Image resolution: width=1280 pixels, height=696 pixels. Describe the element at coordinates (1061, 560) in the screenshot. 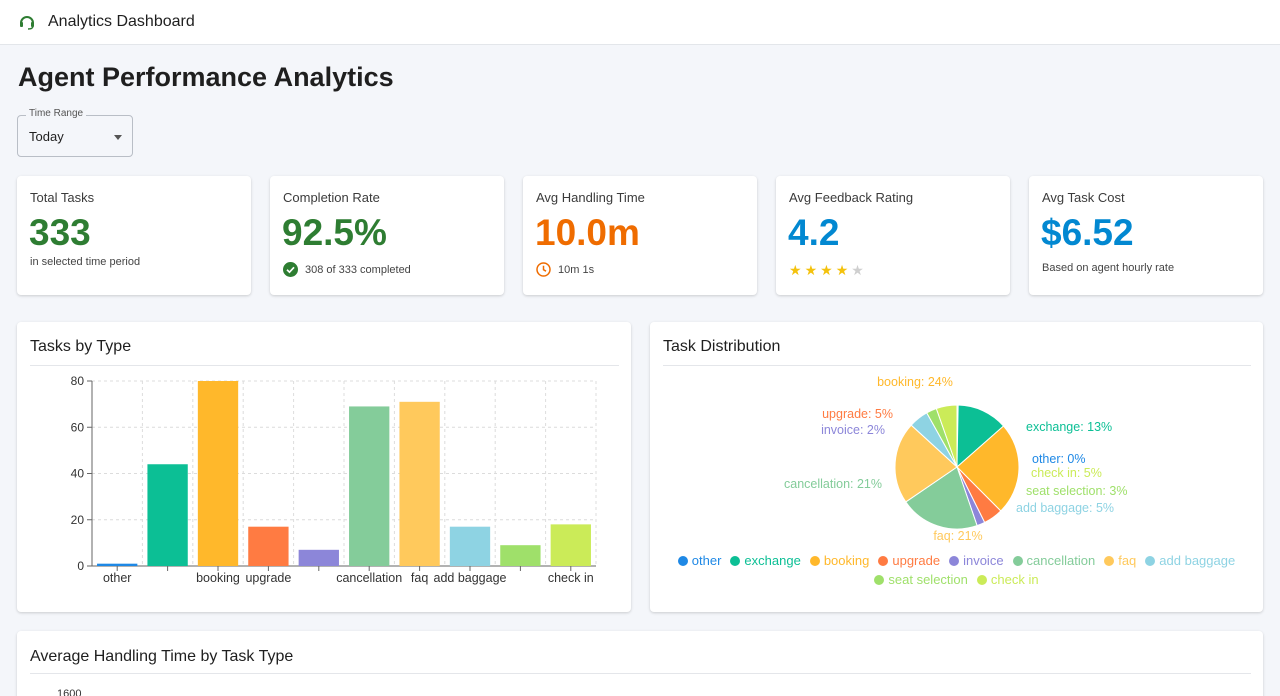

I see `legend-label: cancellation` at that location.